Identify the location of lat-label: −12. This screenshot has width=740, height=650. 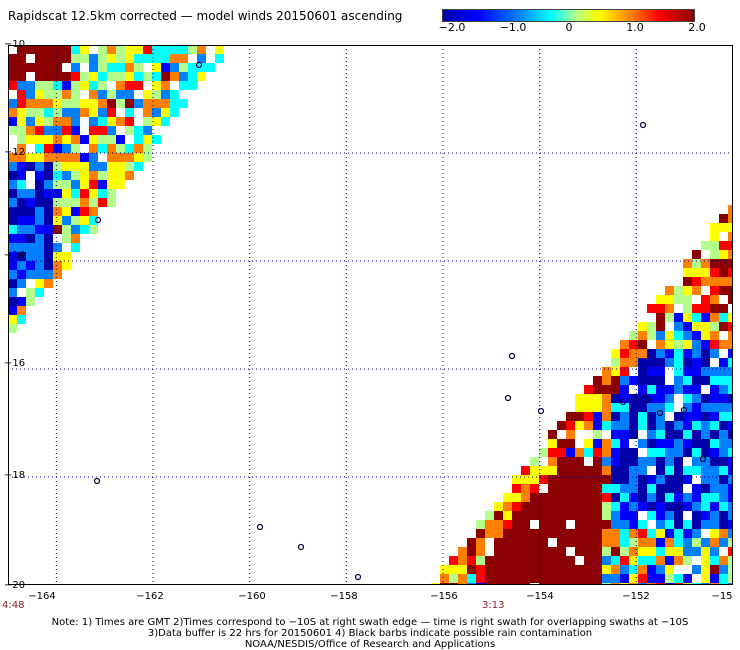
(15, 152).